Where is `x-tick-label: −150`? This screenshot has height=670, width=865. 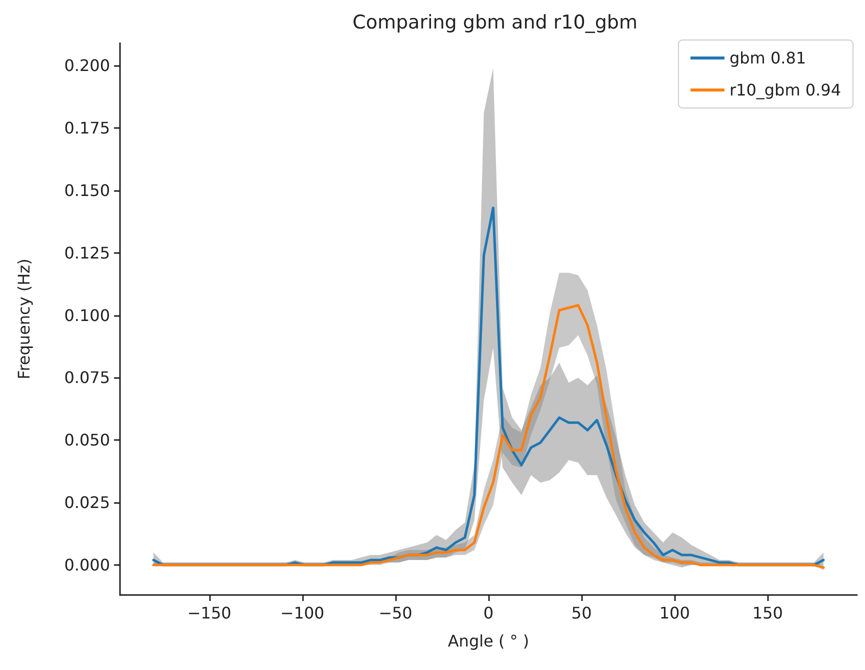 x-tick-label: −150 is located at coordinates (209, 613).